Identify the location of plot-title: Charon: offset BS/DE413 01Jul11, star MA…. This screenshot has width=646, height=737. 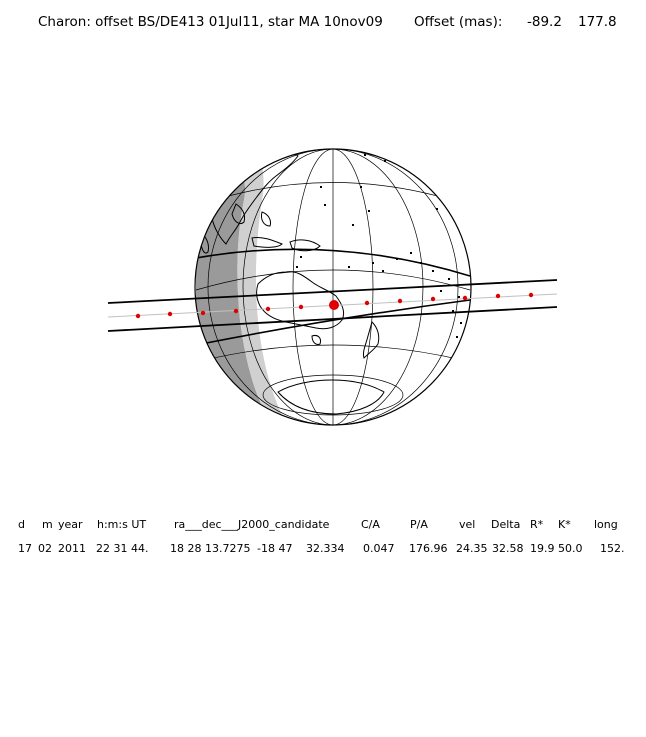
(323, 54).